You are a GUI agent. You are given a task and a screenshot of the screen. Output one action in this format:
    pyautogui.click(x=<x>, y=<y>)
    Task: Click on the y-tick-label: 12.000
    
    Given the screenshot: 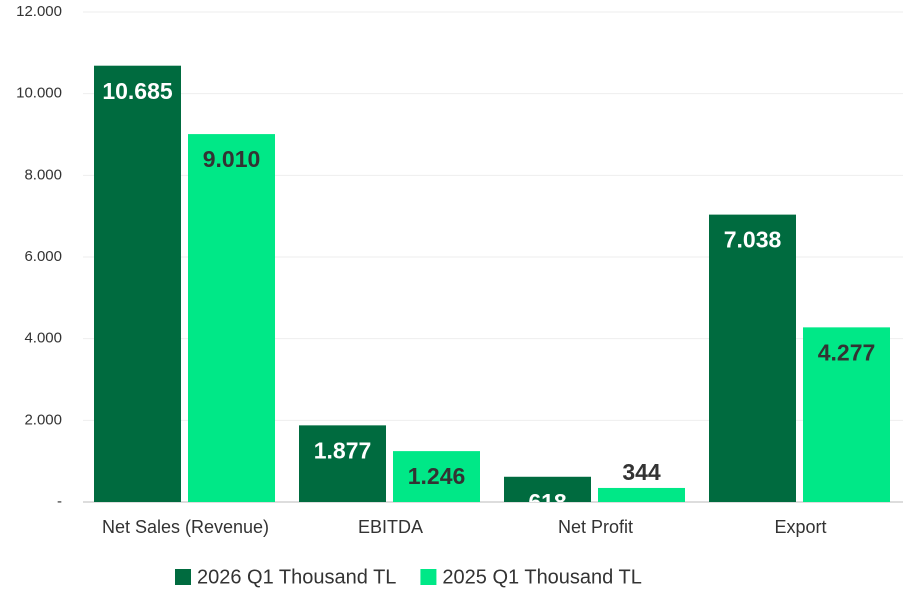 What is the action you would take?
    pyautogui.click(x=39, y=11)
    